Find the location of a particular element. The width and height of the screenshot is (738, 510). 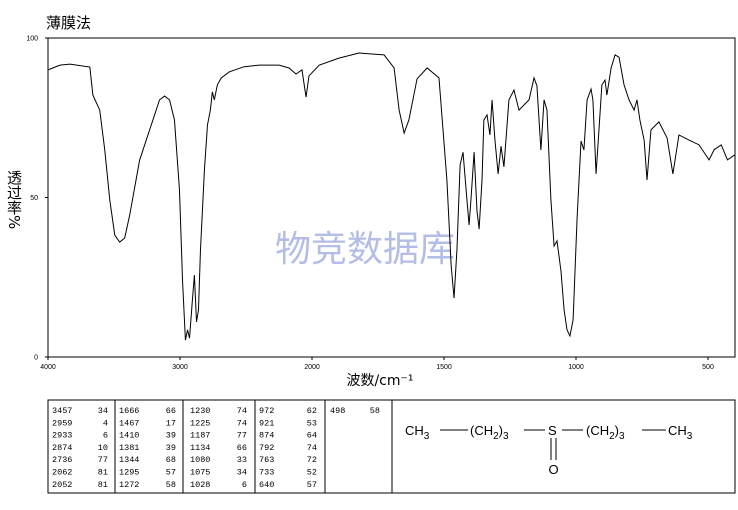

peak-wavenumber: 1225 is located at coordinates (200, 423).